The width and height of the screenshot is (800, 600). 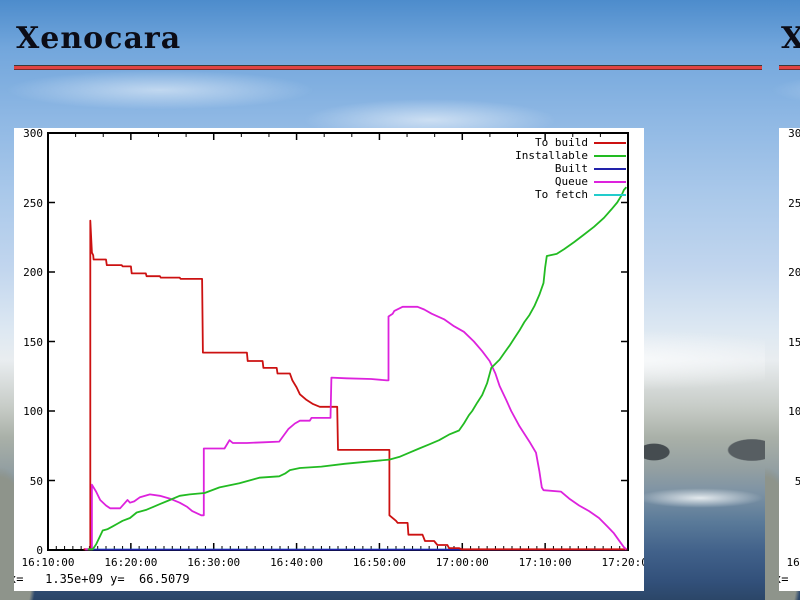 I want to click on legend-item: Queue, so click(x=570, y=181).